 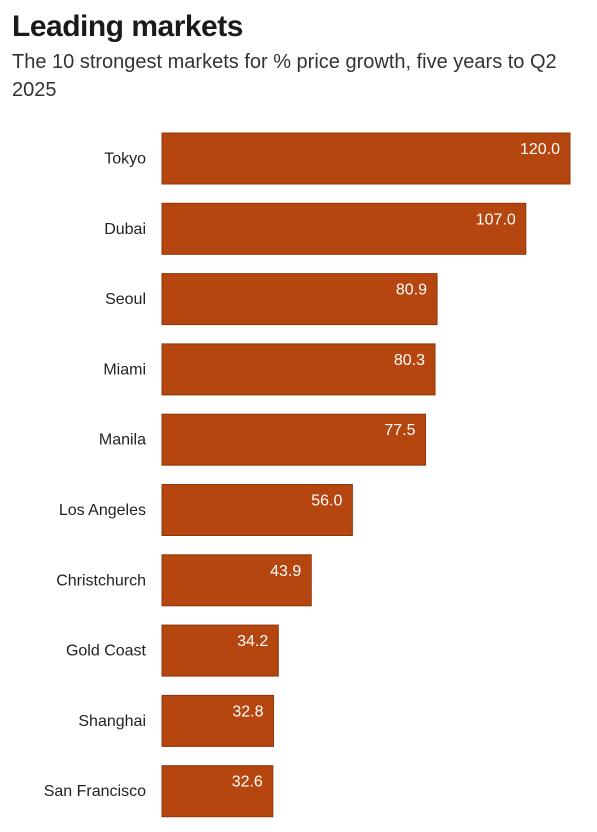 I want to click on category-label: Dubai, so click(x=125, y=229).